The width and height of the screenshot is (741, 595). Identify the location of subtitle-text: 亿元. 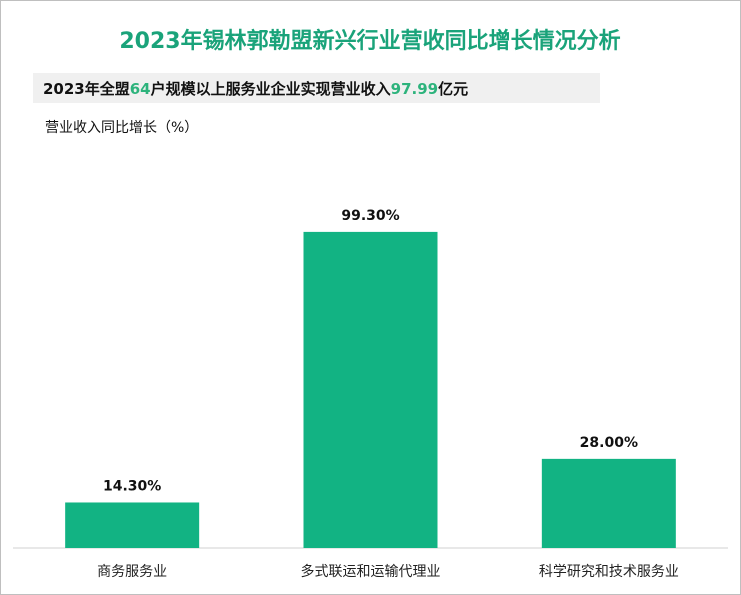
(453, 89).